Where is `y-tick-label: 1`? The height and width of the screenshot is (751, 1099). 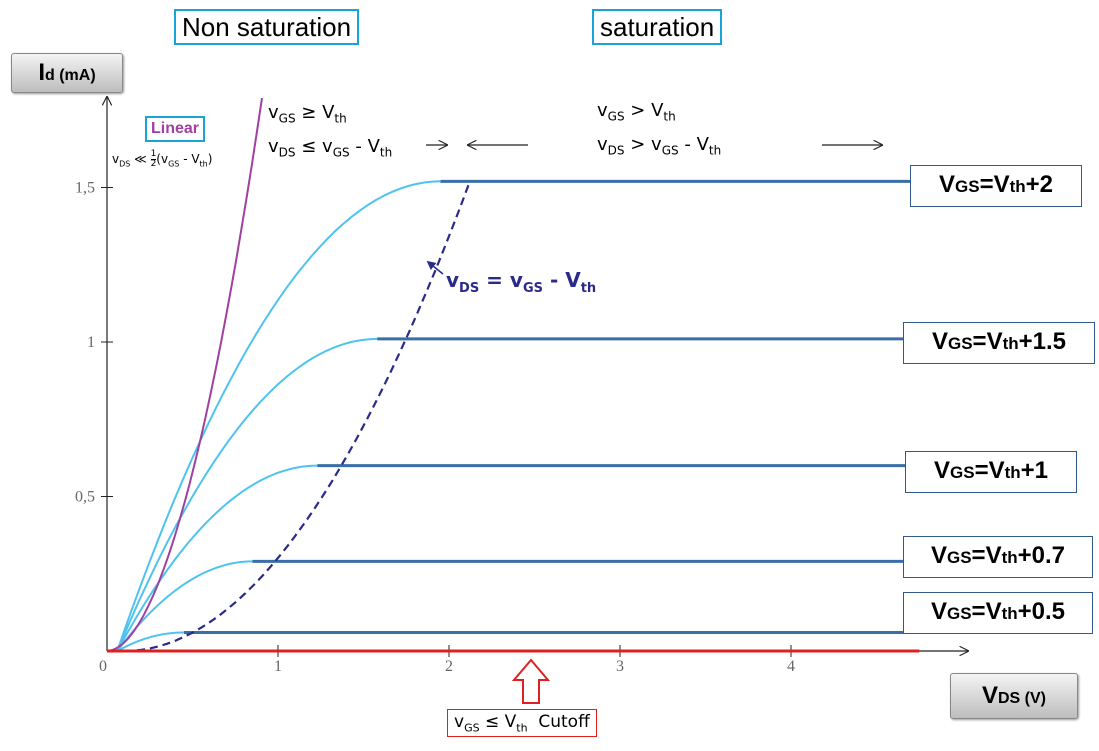
y-tick-label: 1 is located at coordinates (91, 342).